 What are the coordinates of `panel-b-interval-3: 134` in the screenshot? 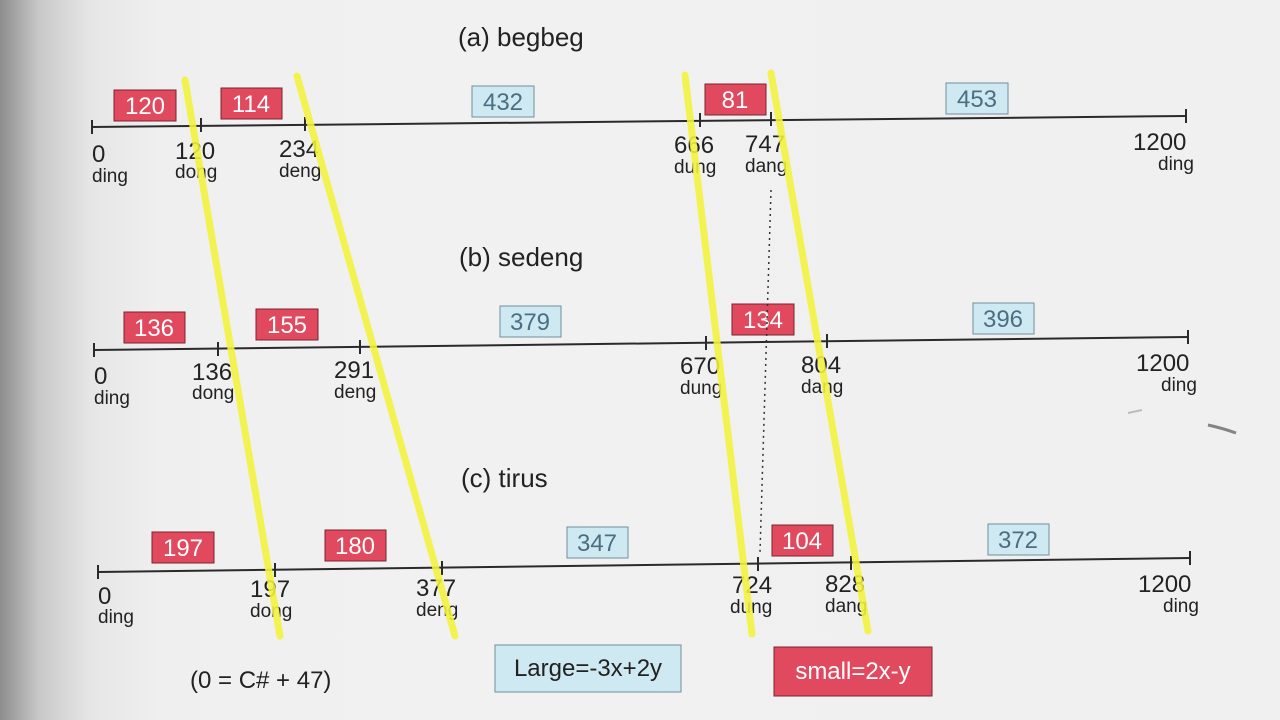 It's located at (763, 319).